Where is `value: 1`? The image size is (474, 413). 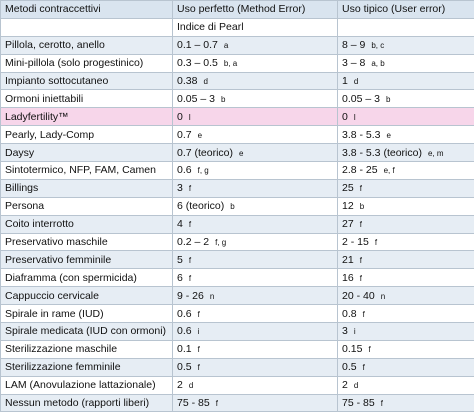
value: 1 is located at coordinates (345, 81).